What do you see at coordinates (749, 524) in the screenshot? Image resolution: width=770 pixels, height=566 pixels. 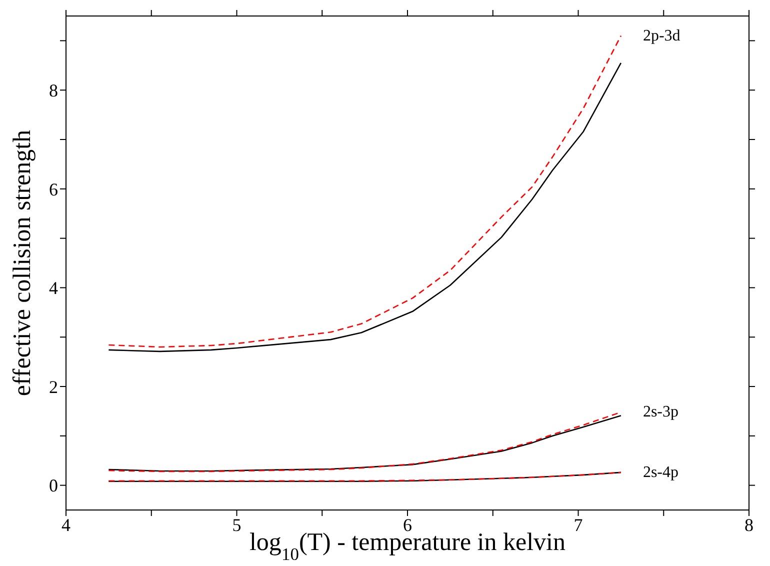 I see `x-tick-label: 8` at bounding box center [749, 524].